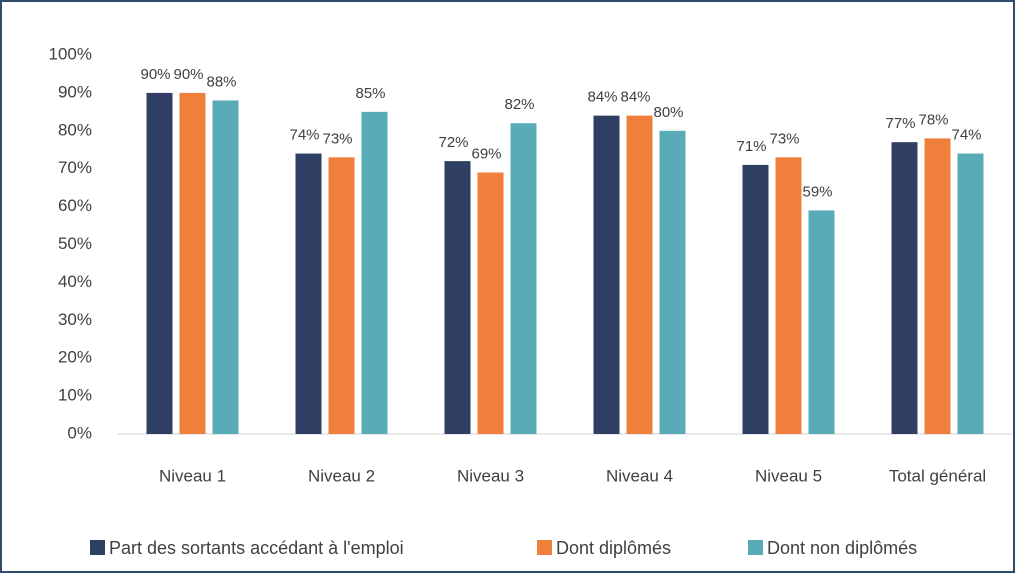 The height and width of the screenshot is (573, 1015). I want to click on y-tick-label: 90%, so click(75, 91).